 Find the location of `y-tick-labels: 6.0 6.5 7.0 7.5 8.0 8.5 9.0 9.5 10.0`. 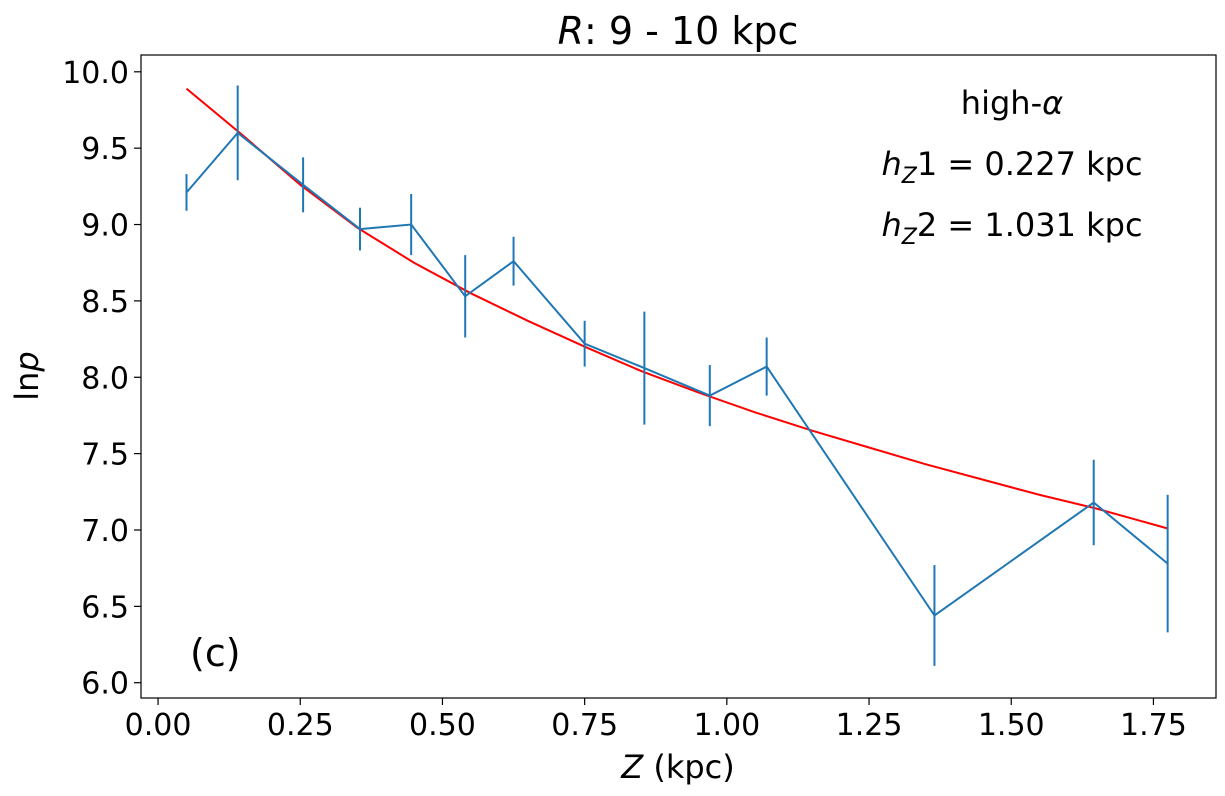

y-tick-labels: 6.0 6.5 7.0 7.5 8.0 8.5 9.0 9.5 10.0 is located at coordinates (95, 379).